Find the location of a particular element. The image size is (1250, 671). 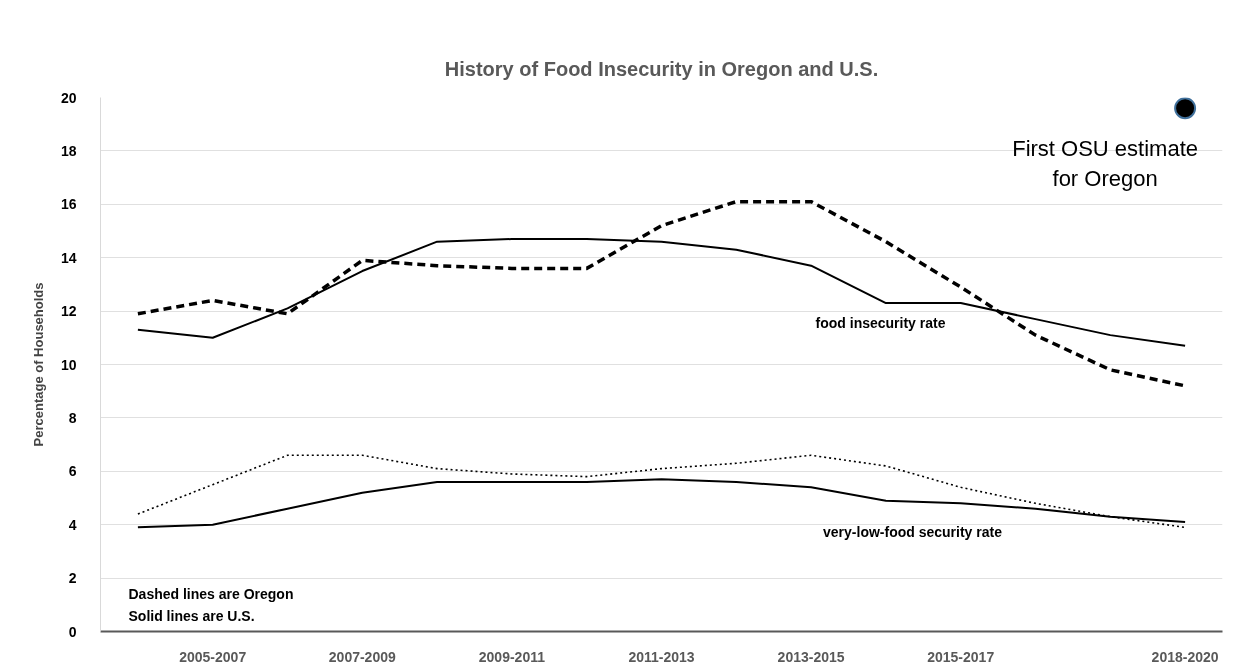

annotation: very-low-food security rate is located at coordinates (913, 531).